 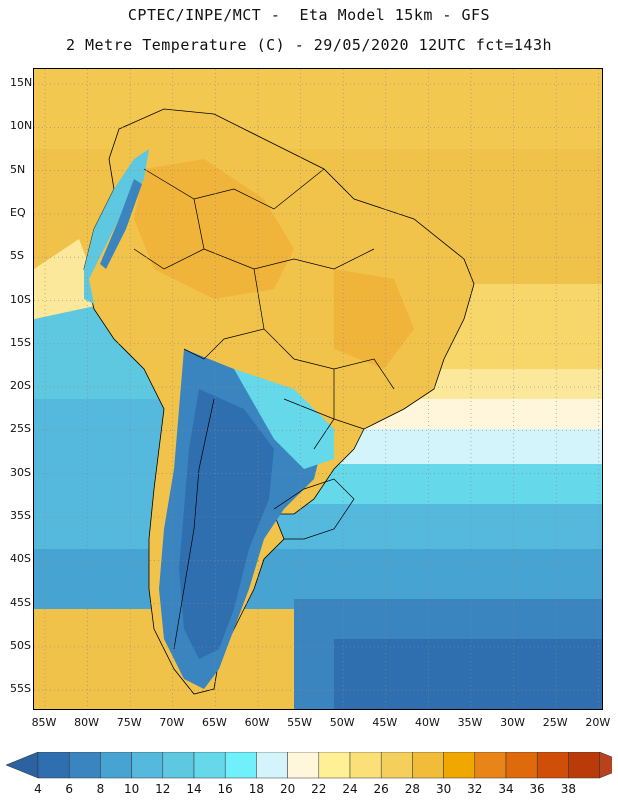 I want to click on longitude-label: 35W, so click(x=470, y=722).